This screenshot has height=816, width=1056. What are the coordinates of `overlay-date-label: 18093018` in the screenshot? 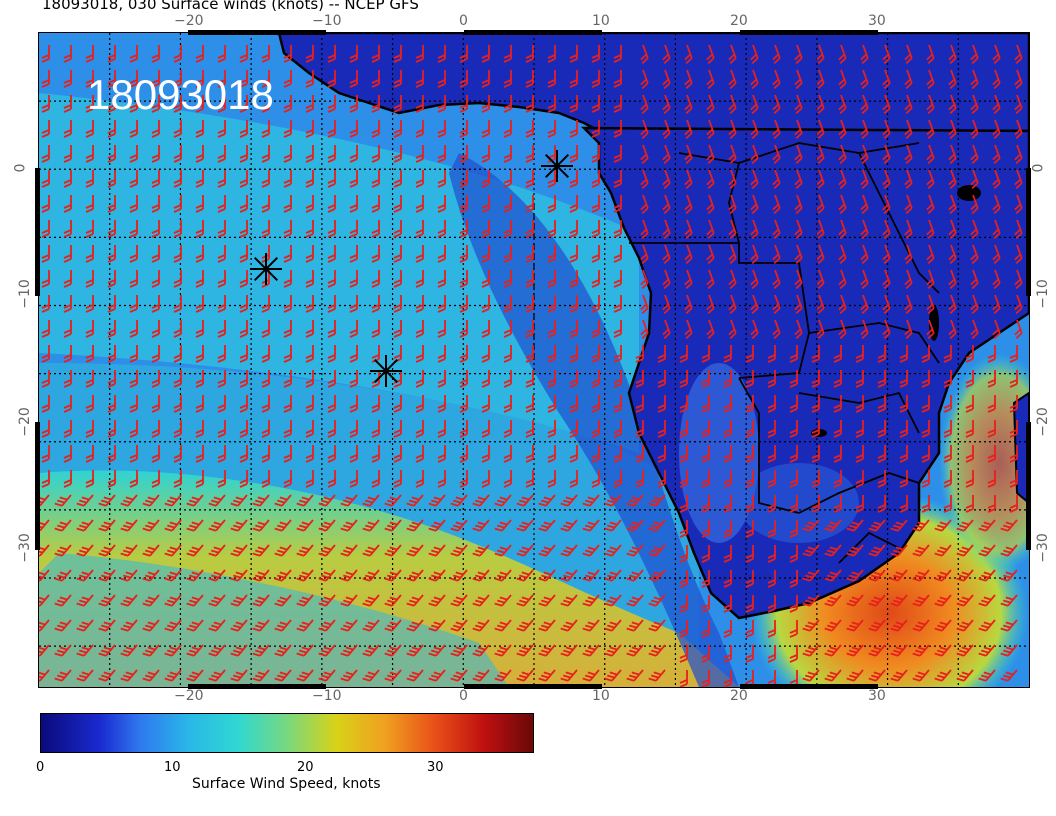 It's located at (180, 94).